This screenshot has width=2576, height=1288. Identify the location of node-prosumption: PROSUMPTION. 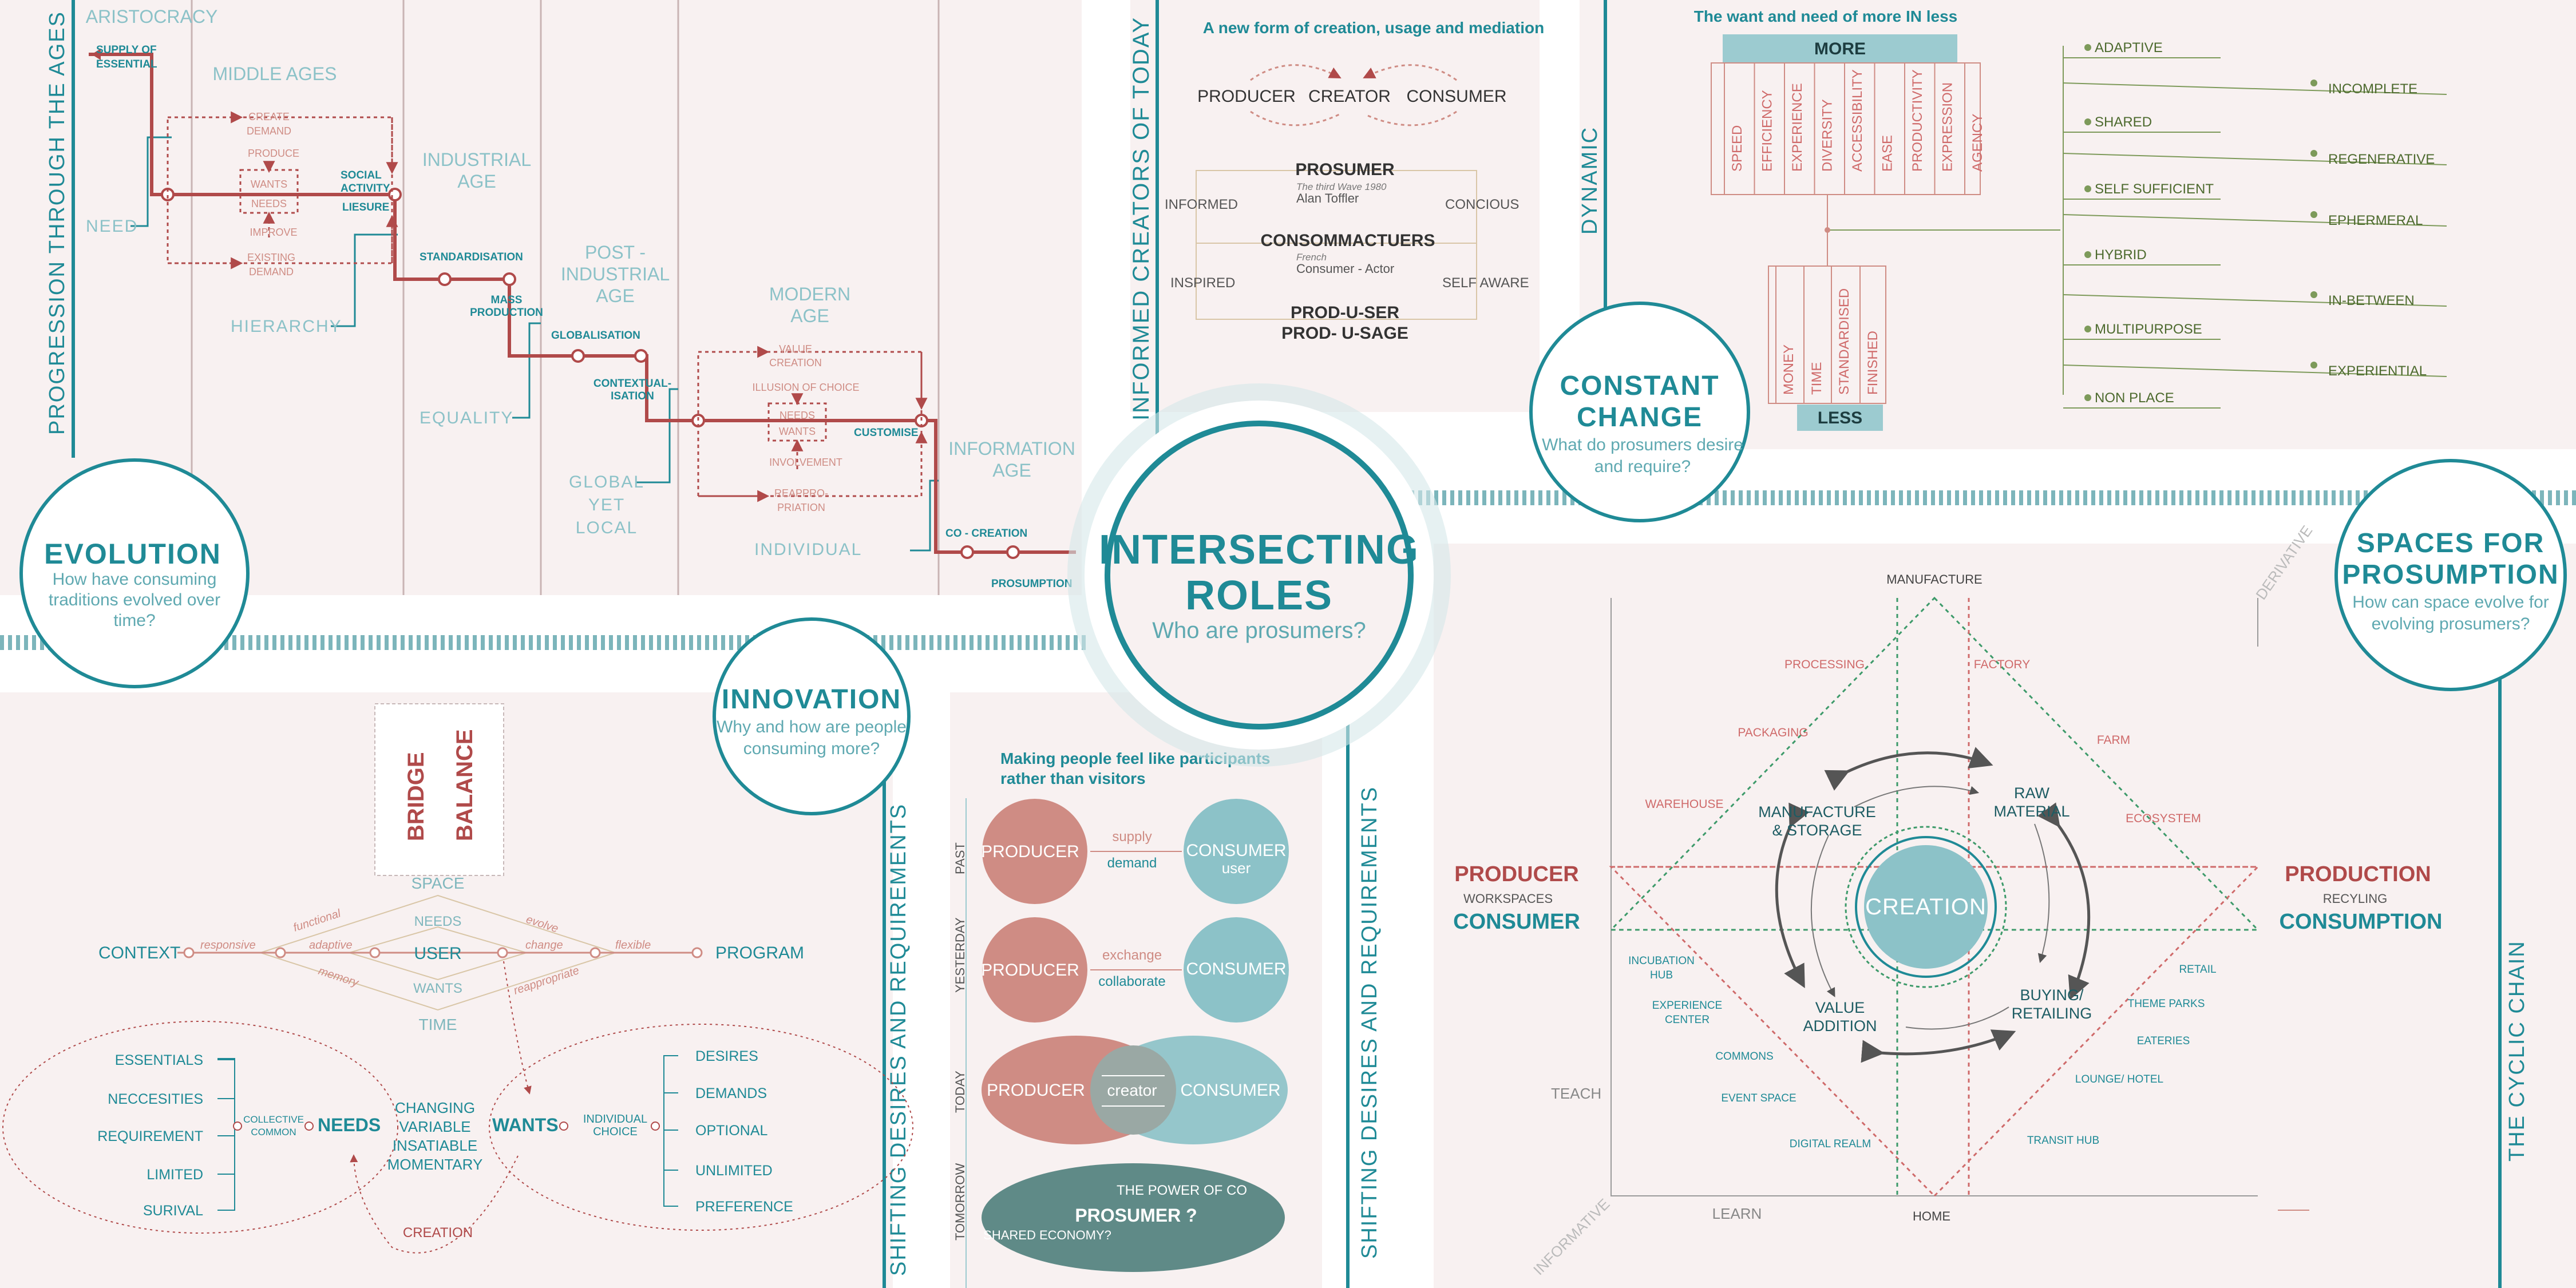
(1031, 584).